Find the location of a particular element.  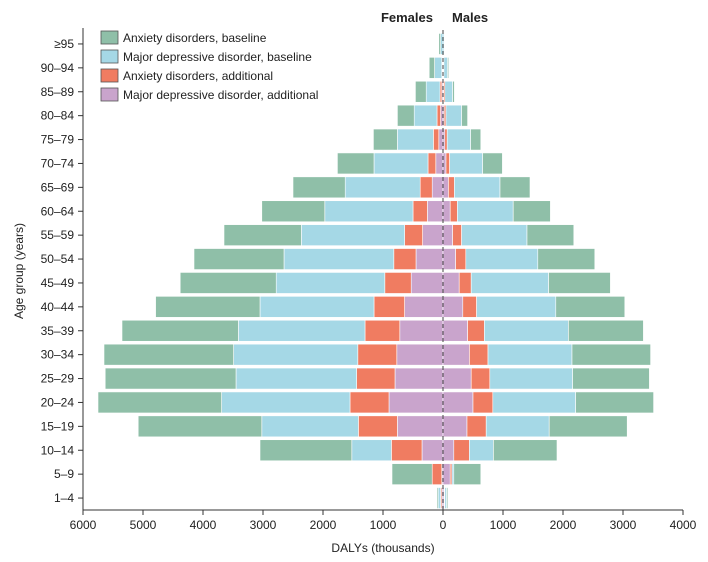

x-tick-label: 0 is located at coordinates (443, 525).